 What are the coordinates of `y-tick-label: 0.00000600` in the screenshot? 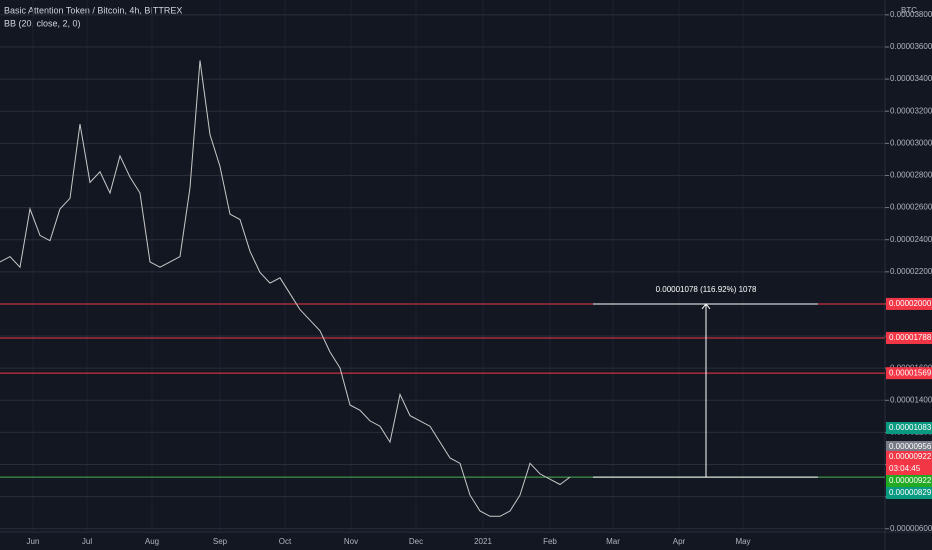 It's located at (911, 528).